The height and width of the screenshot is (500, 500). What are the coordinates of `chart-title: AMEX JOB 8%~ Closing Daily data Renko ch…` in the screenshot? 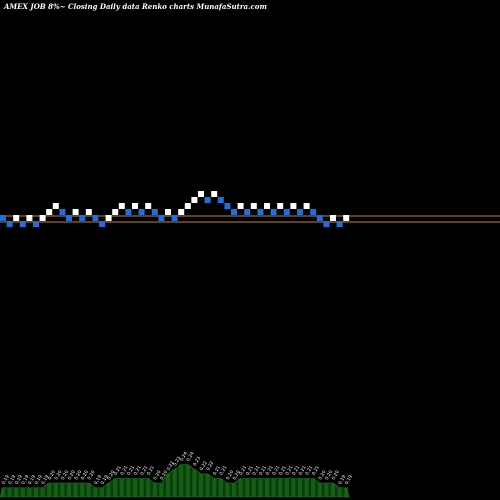 It's located at (135, 6).